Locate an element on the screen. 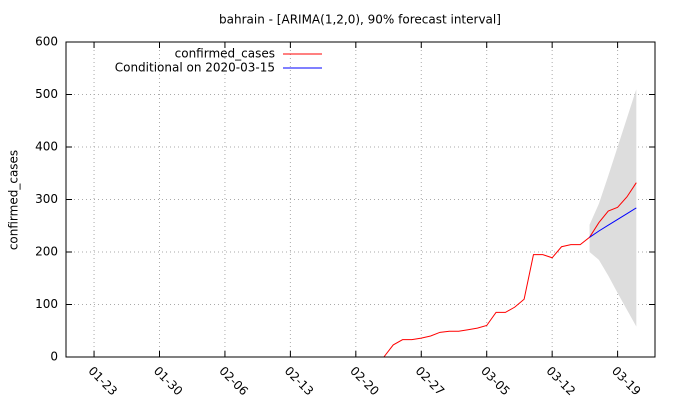 Image resolution: width=680 pixels, height=400 pixels. x-tick-label: 03-05 is located at coordinates (495, 381).